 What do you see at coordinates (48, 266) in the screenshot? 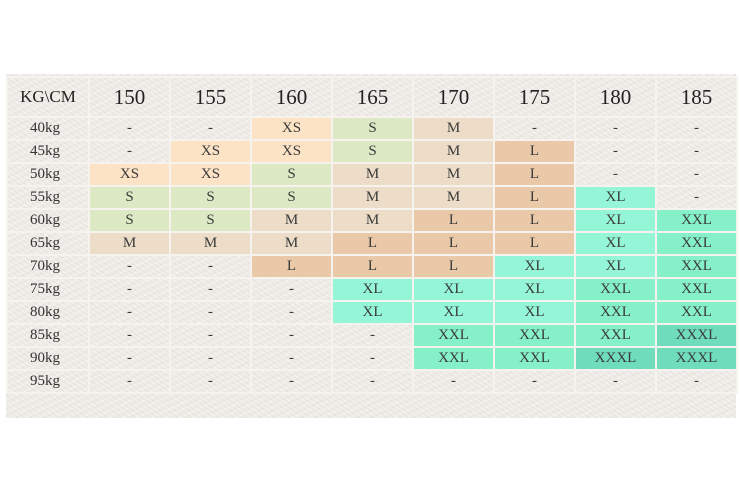
I see `weight-label: 70kg` at bounding box center [48, 266].